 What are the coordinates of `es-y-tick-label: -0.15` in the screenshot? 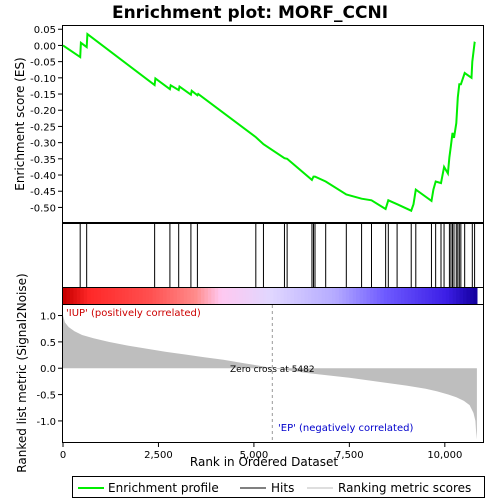 It's located at (43, 95).